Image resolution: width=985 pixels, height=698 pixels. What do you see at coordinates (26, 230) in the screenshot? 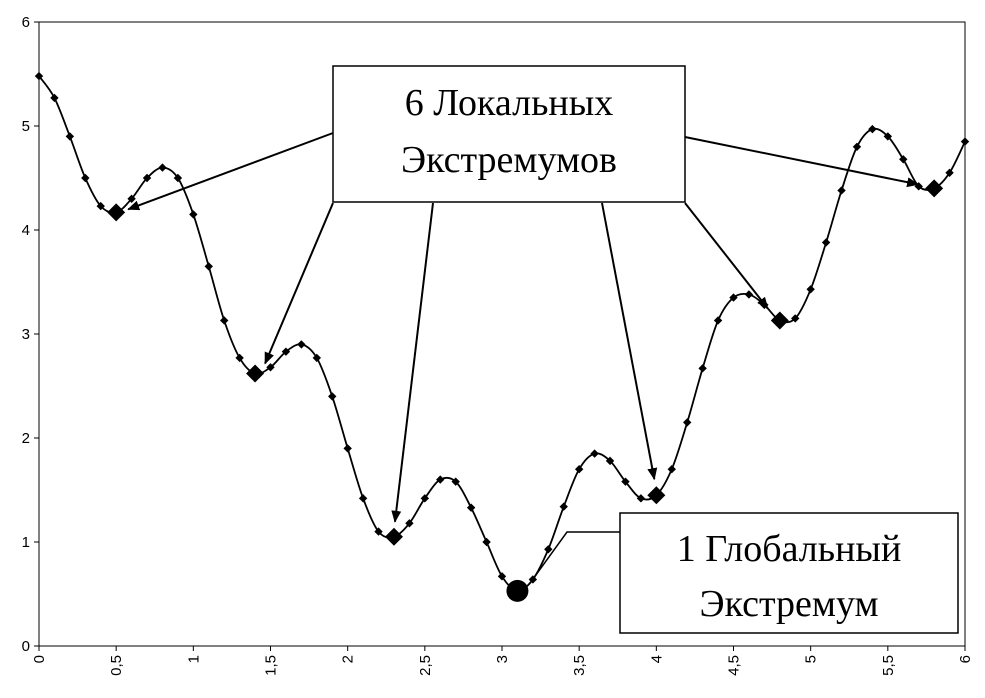
I see `y-tick-label: 4` at bounding box center [26, 230].